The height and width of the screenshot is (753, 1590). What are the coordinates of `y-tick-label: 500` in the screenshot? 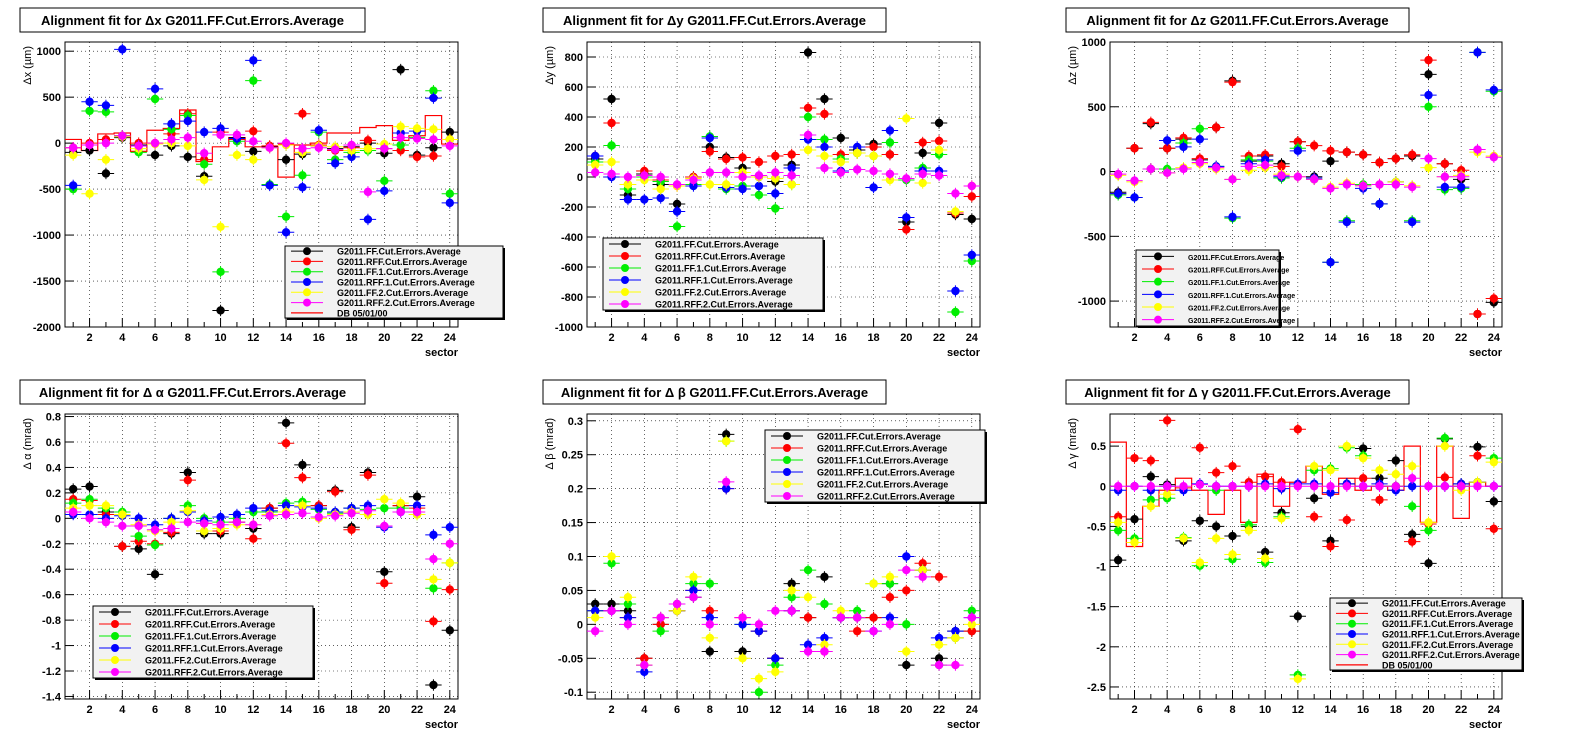 It's located at (52, 98).